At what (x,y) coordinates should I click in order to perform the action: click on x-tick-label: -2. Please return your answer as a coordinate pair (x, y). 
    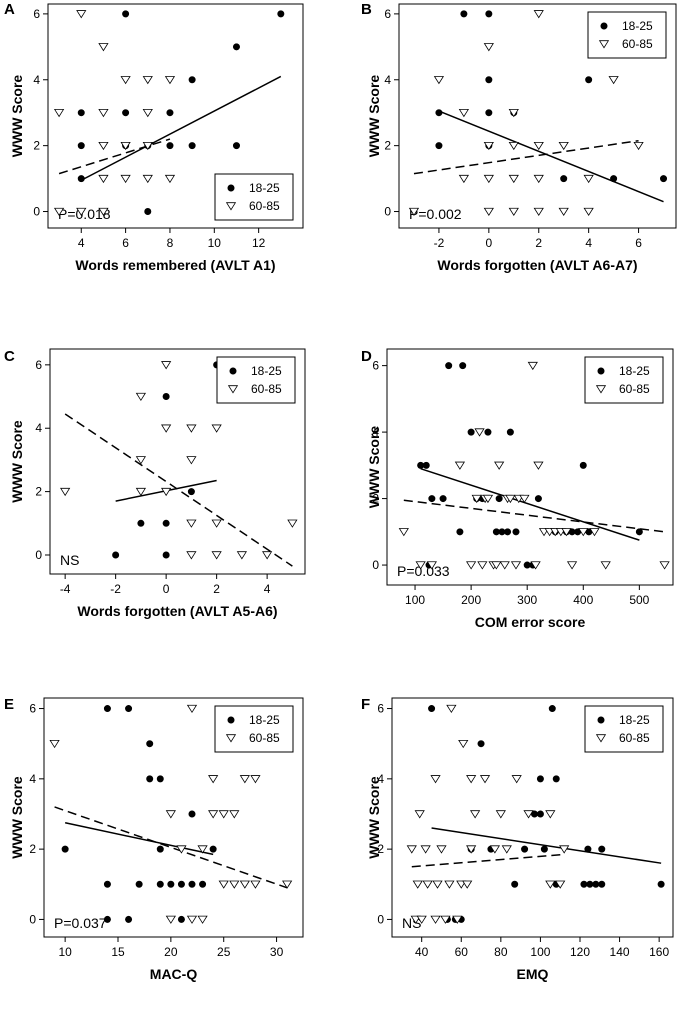
    Looking at the image, I should click on (115, 589).